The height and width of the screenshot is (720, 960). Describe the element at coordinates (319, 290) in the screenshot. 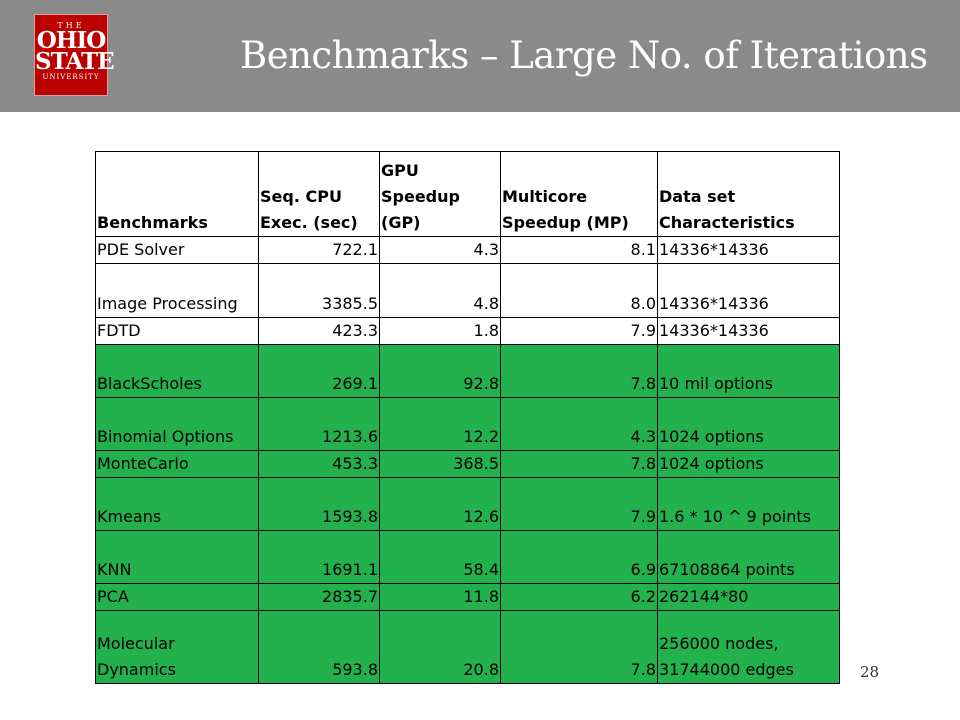

I see `seq-cpu-cell: 3385.5` at that location.